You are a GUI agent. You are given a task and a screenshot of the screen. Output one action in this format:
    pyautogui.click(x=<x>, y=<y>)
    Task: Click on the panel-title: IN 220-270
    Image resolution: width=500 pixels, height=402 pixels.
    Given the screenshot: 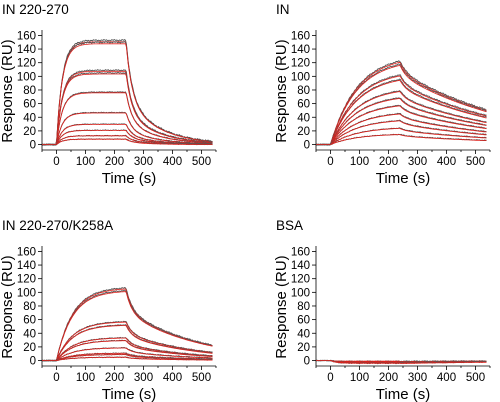 What is the action you would take?
    pyautogui.click(x=35, y=9)
    